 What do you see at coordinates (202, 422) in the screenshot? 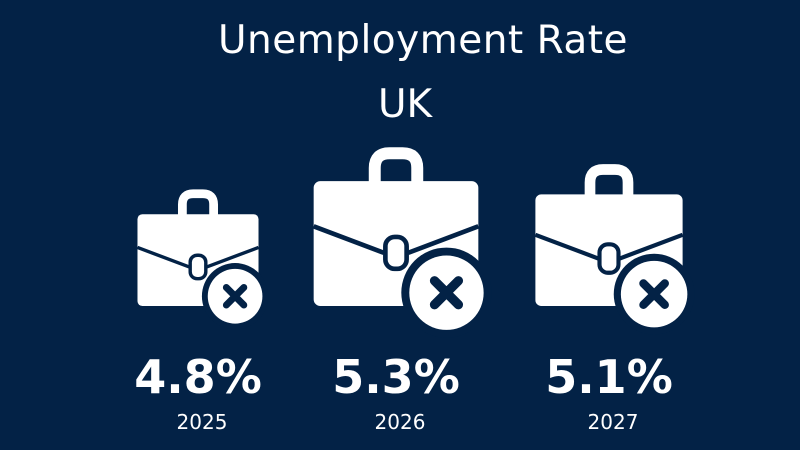
I see `year-label: 2025` at bounding box center [202, 422].